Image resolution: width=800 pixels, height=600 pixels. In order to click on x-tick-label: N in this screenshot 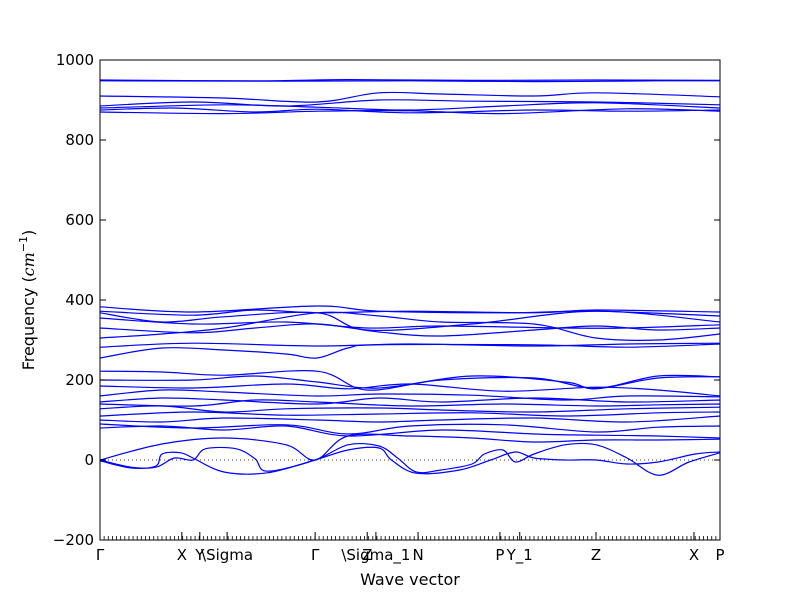, I will do `click(417, 555)`.